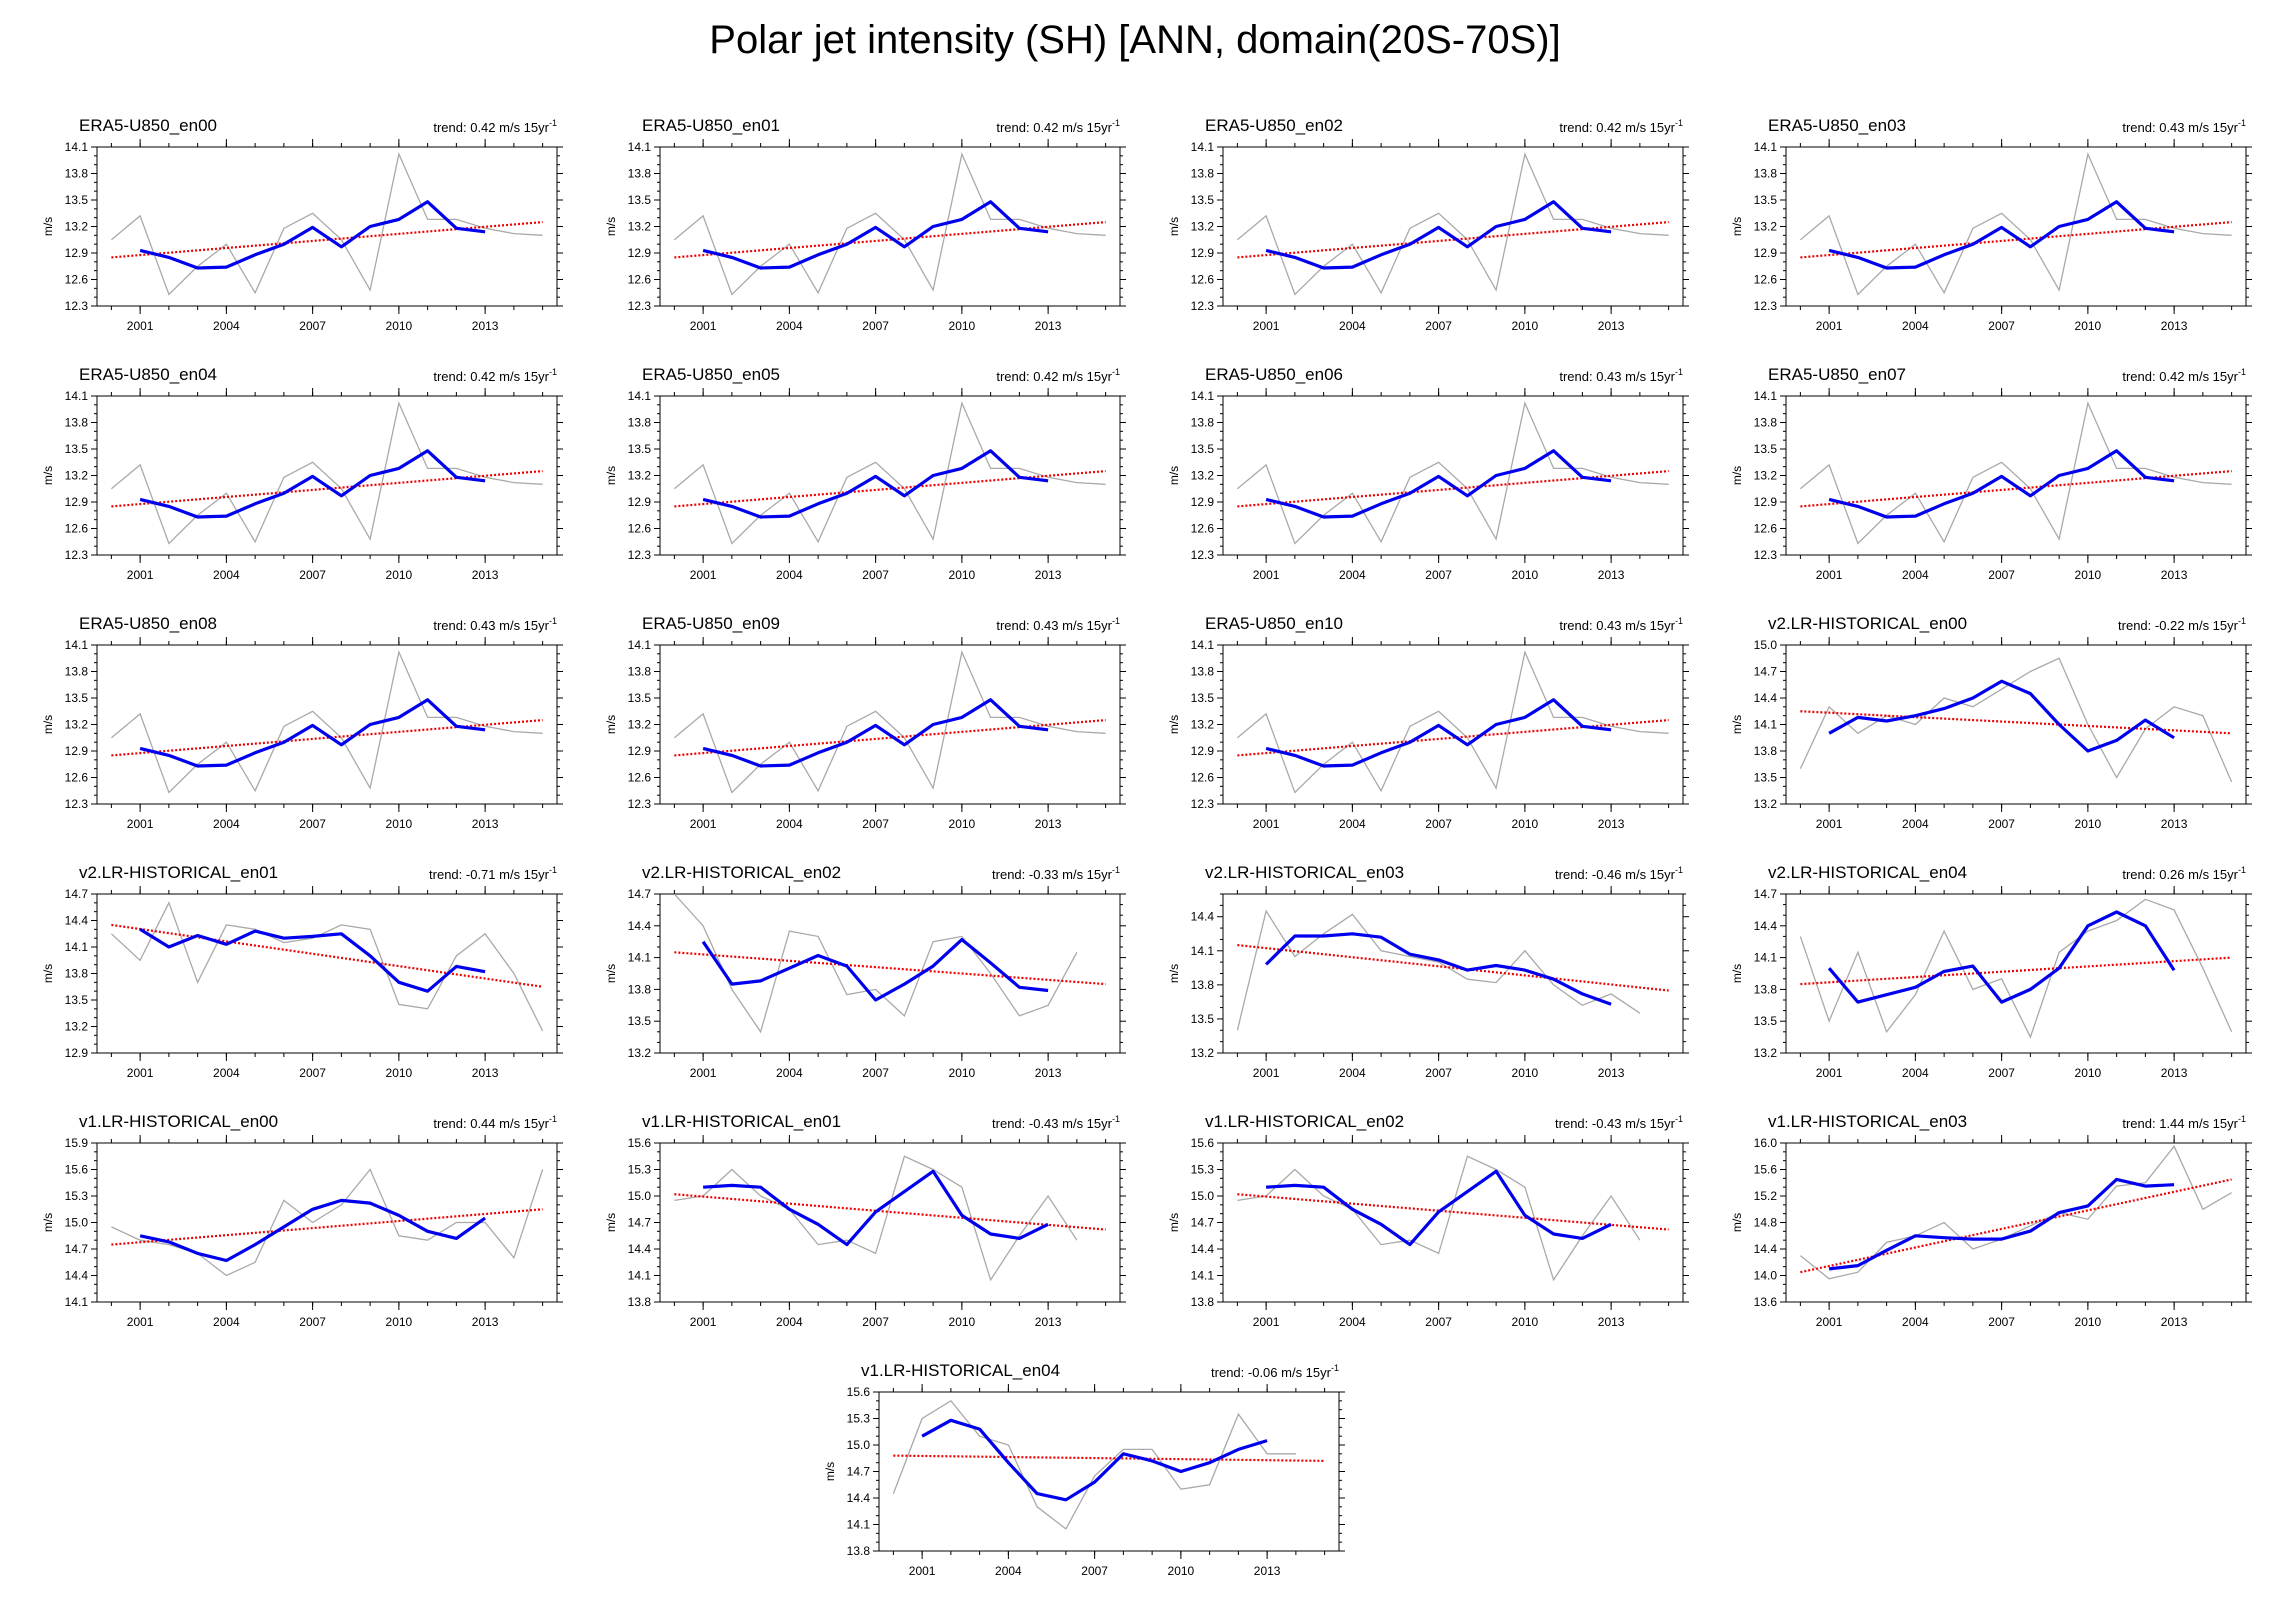 This screenshot has height=1610, width=2270. I want to click on y-tick-label: 13.2, so click(1203, 476).